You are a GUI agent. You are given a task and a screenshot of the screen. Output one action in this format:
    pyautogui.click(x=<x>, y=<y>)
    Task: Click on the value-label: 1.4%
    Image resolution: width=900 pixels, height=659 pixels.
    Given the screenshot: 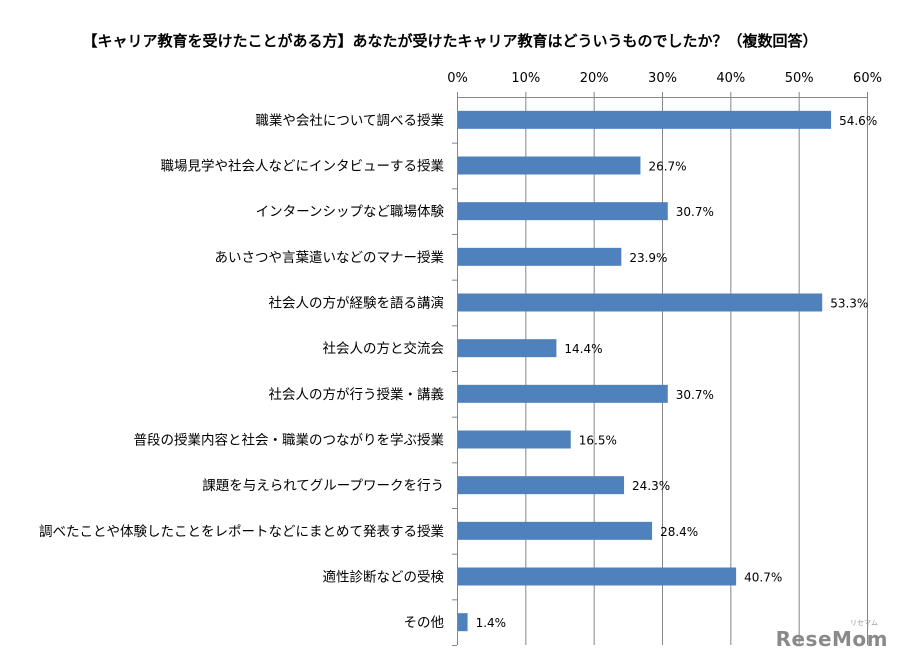 What is the action you would take?
    pyautogui.click(x=491, y=623)
    